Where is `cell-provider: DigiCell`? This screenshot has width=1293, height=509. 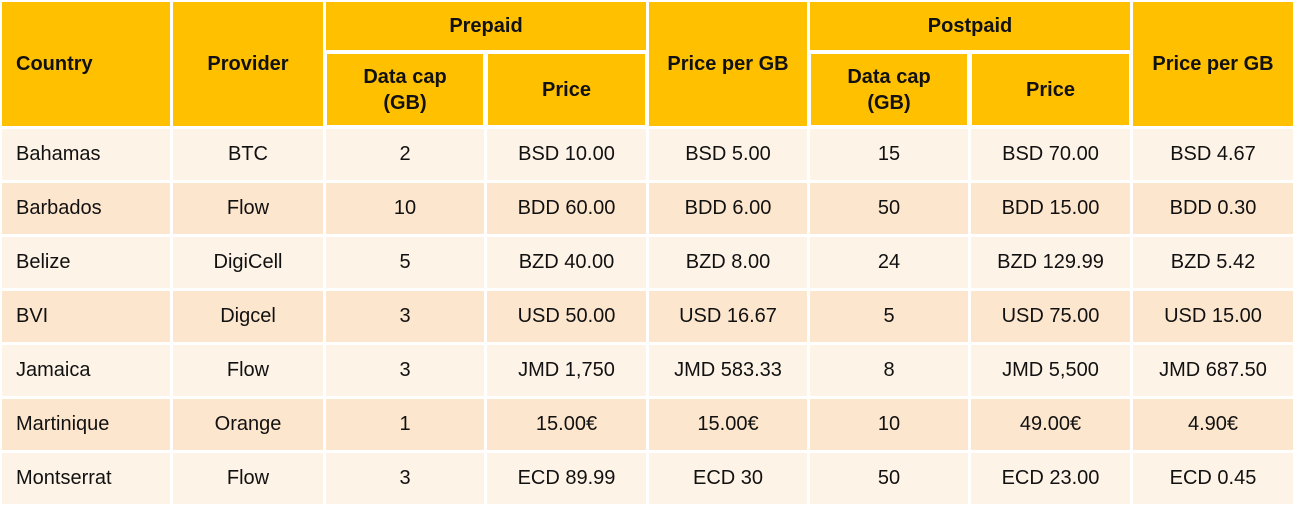
cell-provider: DigiCell is located at coordinates (248, 262).